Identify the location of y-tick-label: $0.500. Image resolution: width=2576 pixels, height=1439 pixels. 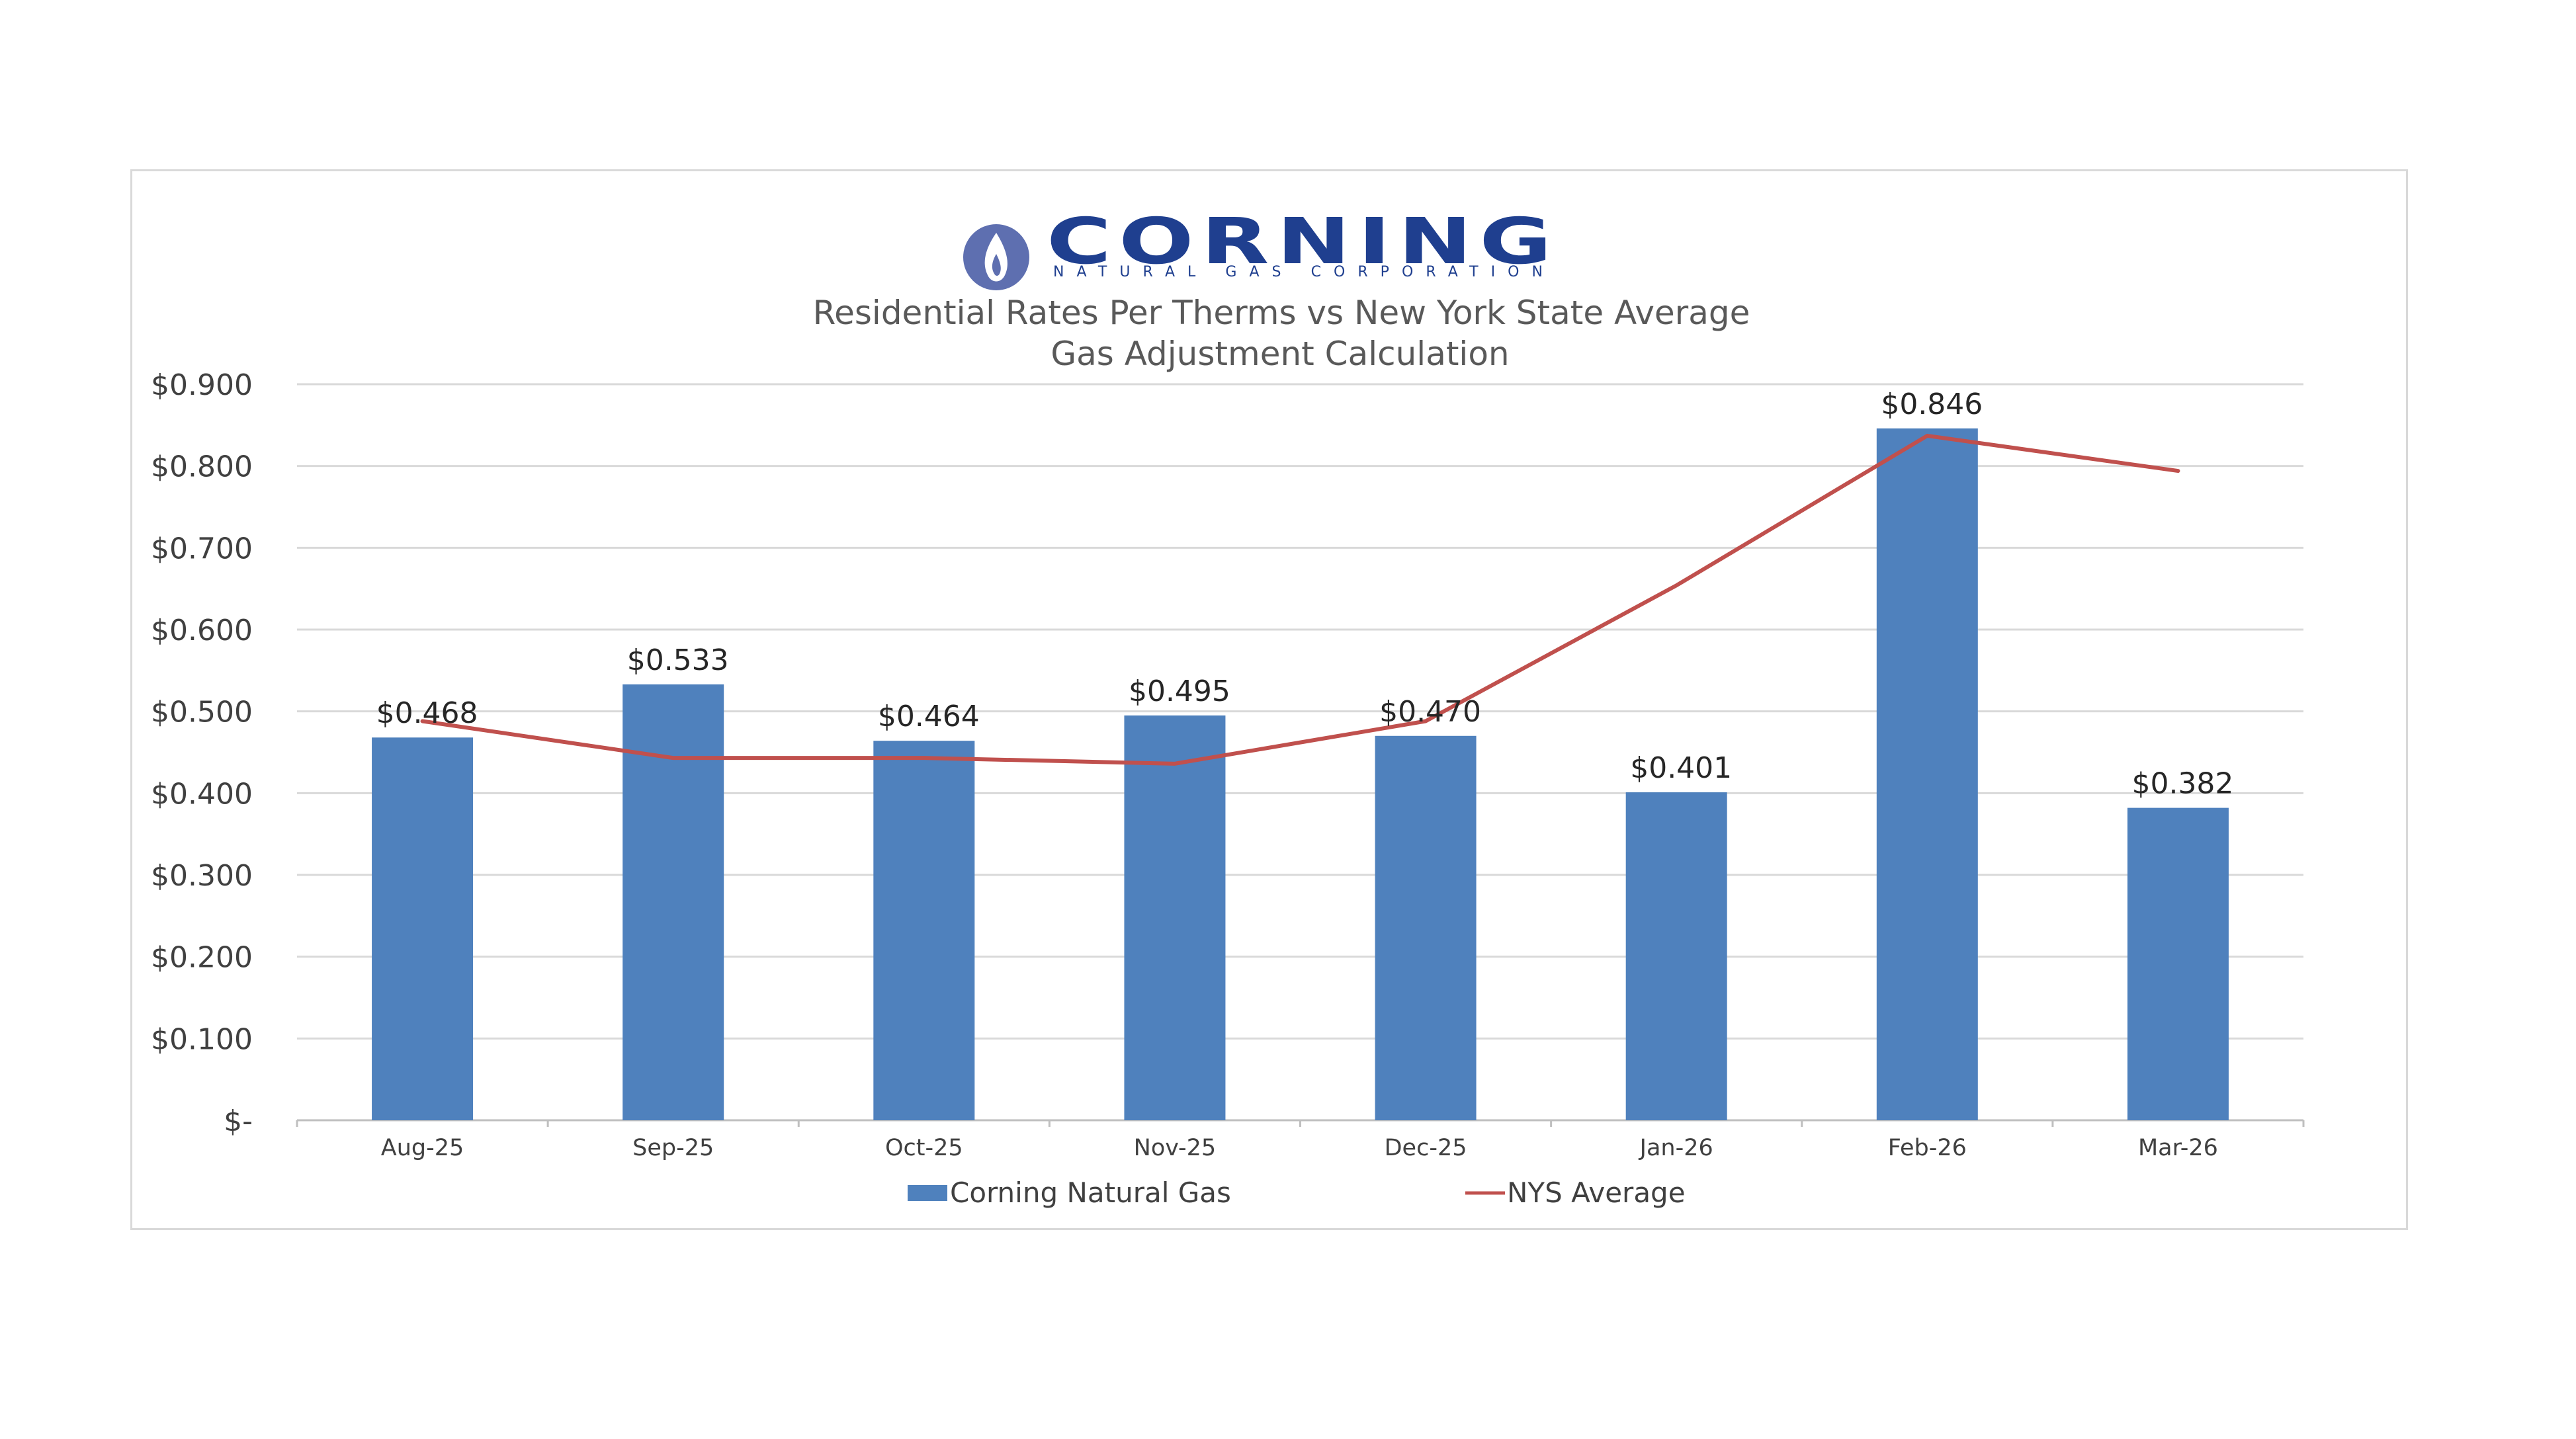
(202, 712).